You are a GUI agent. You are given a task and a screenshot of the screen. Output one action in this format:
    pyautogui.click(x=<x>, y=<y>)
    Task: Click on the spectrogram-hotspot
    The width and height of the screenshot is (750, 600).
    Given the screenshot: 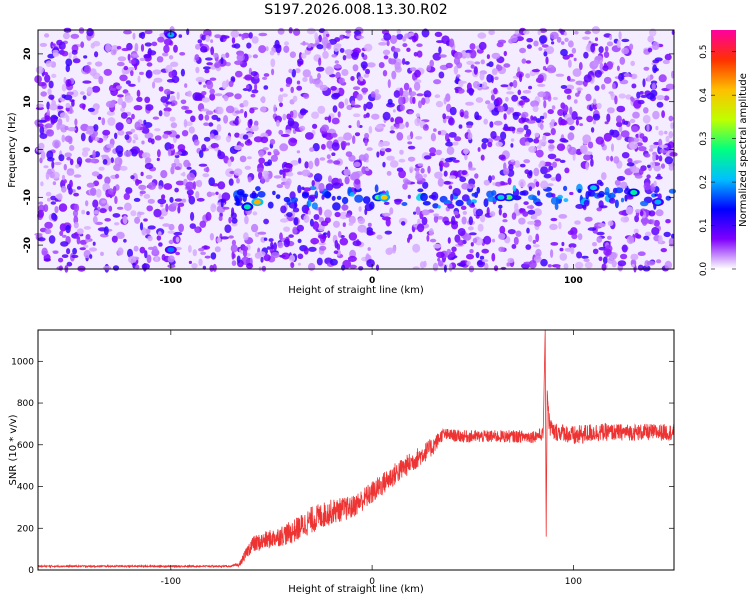 What is the action you would take?
    pyautogui.click(x=247, y=207)
    